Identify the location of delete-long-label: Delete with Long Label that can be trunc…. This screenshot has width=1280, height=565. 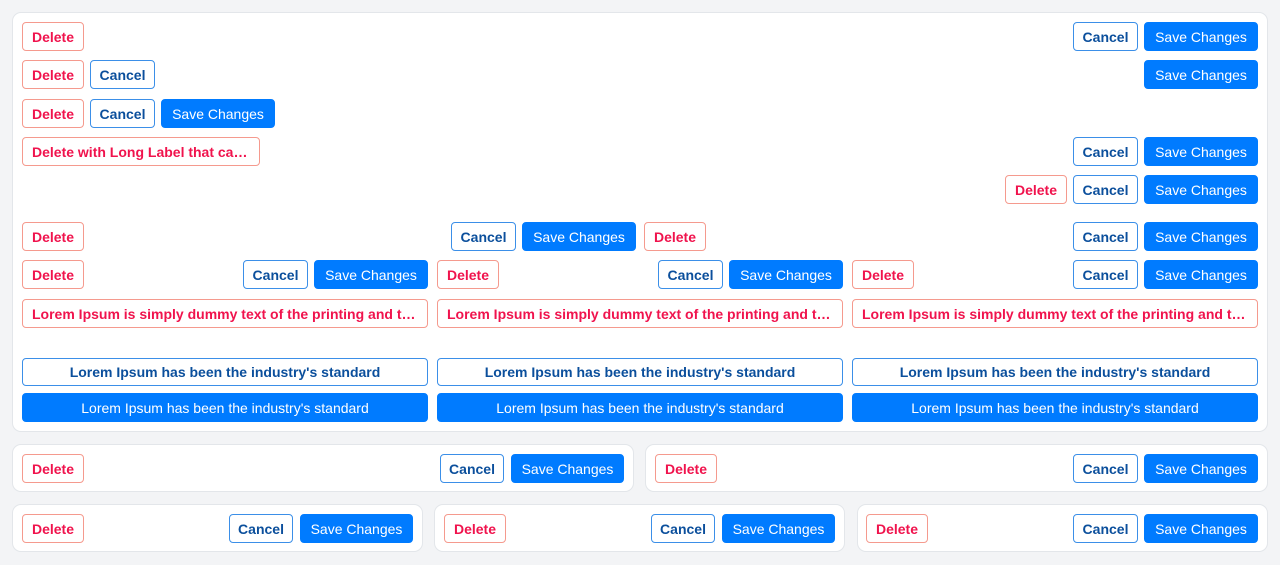
(141, 151).